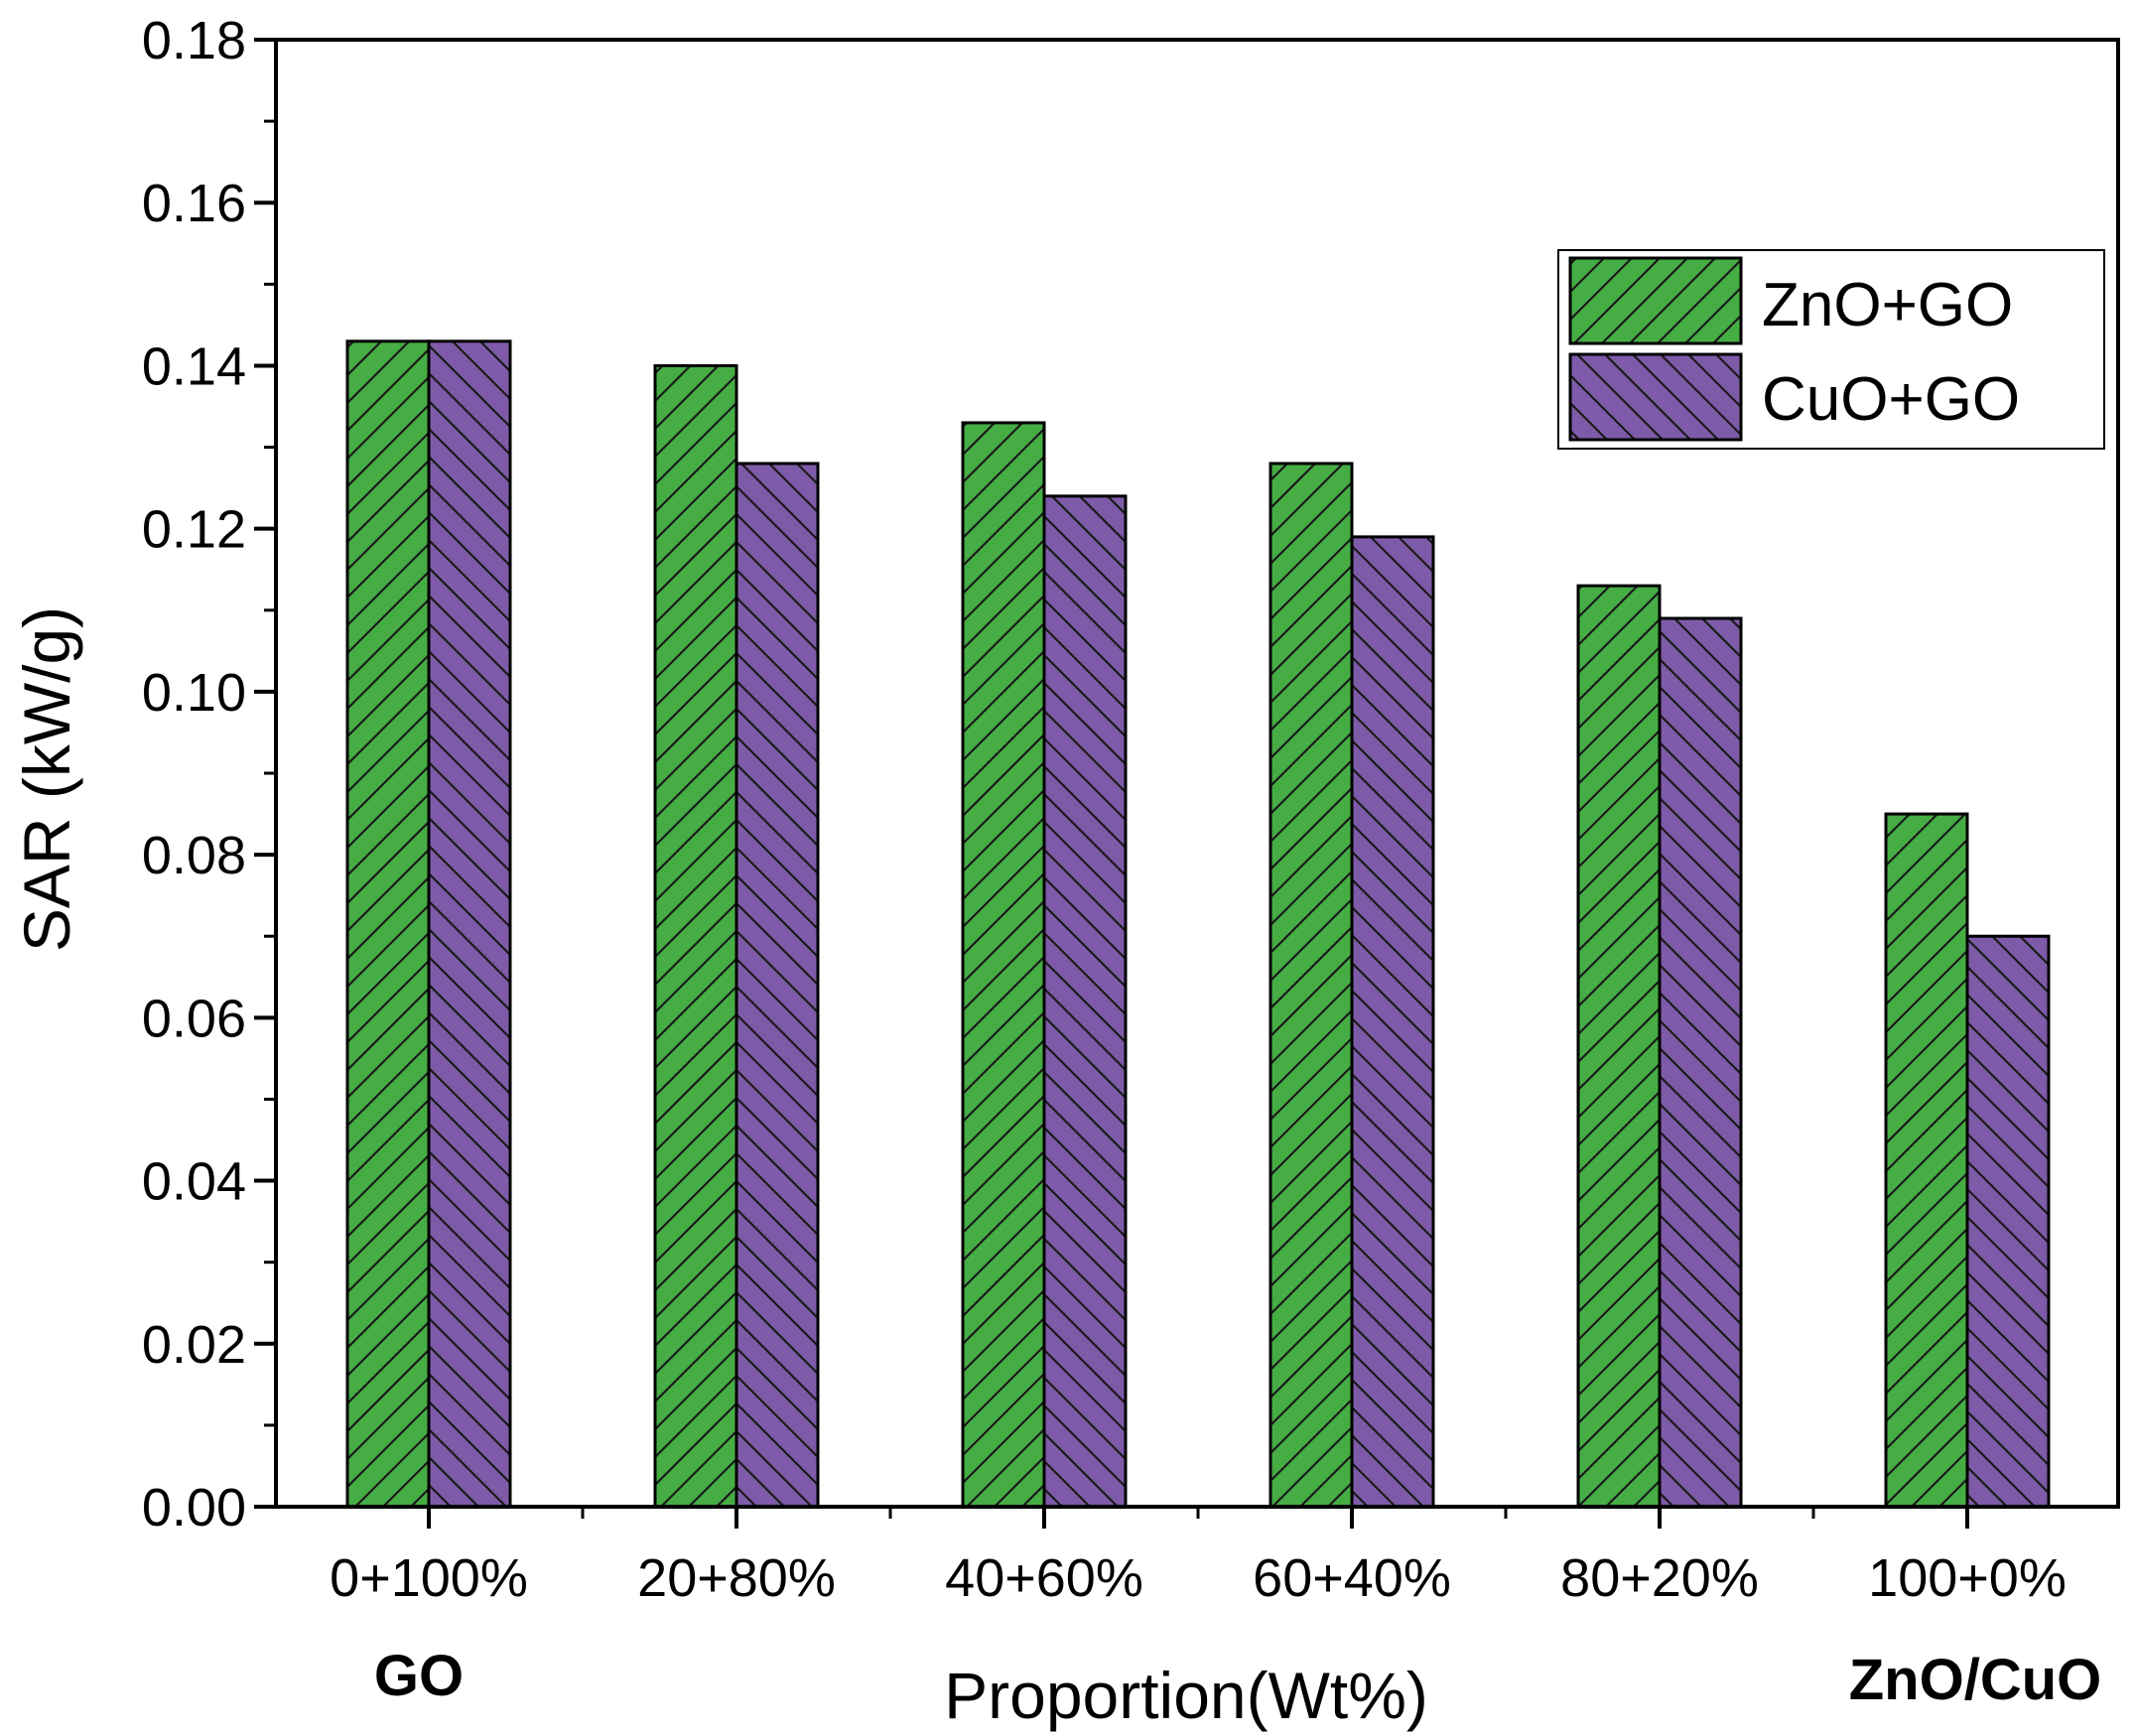 This screenshot has width=2136, height=1736. What do you see at coordinates (194, 855) in the screenshot?
I see `y-tick-label: 0.08` at bounding box center [194, 855].